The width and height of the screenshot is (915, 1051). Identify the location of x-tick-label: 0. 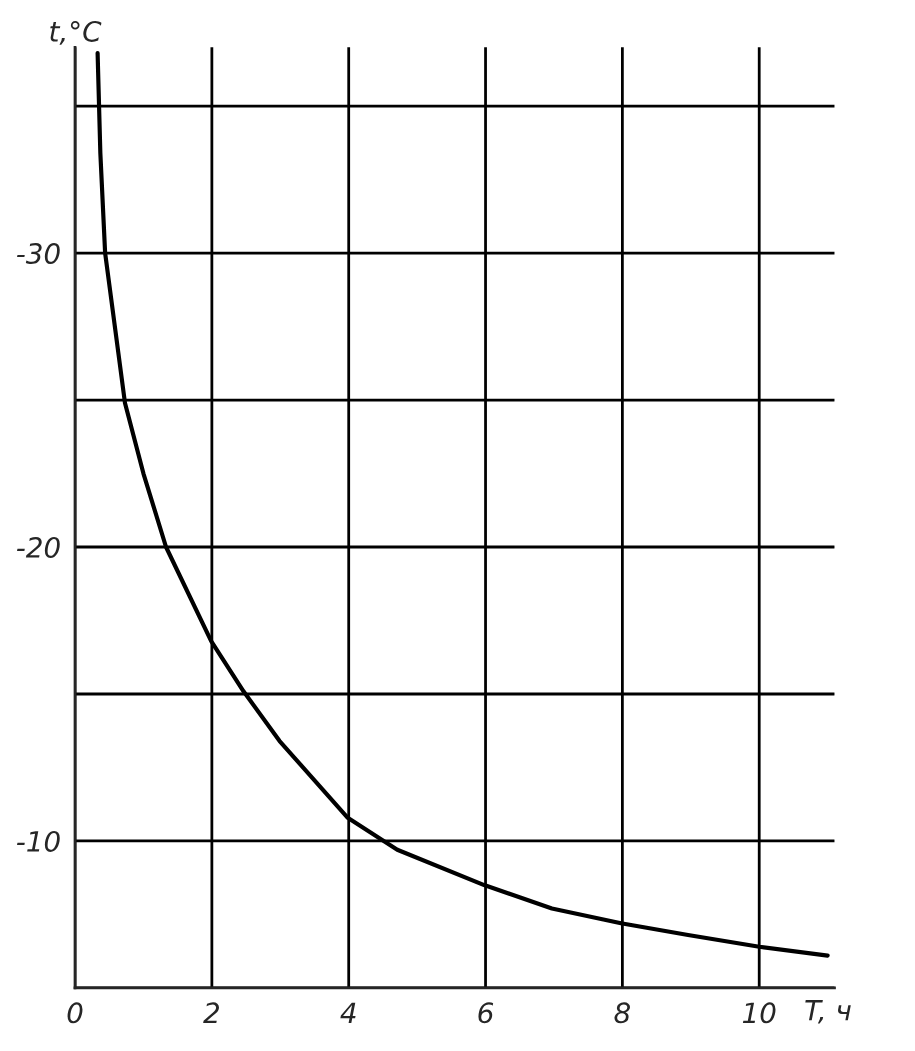
(75, 1013).